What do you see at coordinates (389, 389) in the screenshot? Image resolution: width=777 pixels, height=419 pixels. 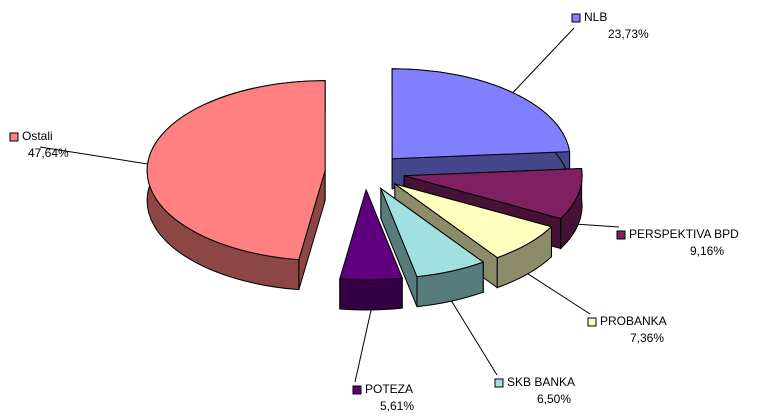 I see `slice-label: POTEZA` at bounding box center [389, 389].